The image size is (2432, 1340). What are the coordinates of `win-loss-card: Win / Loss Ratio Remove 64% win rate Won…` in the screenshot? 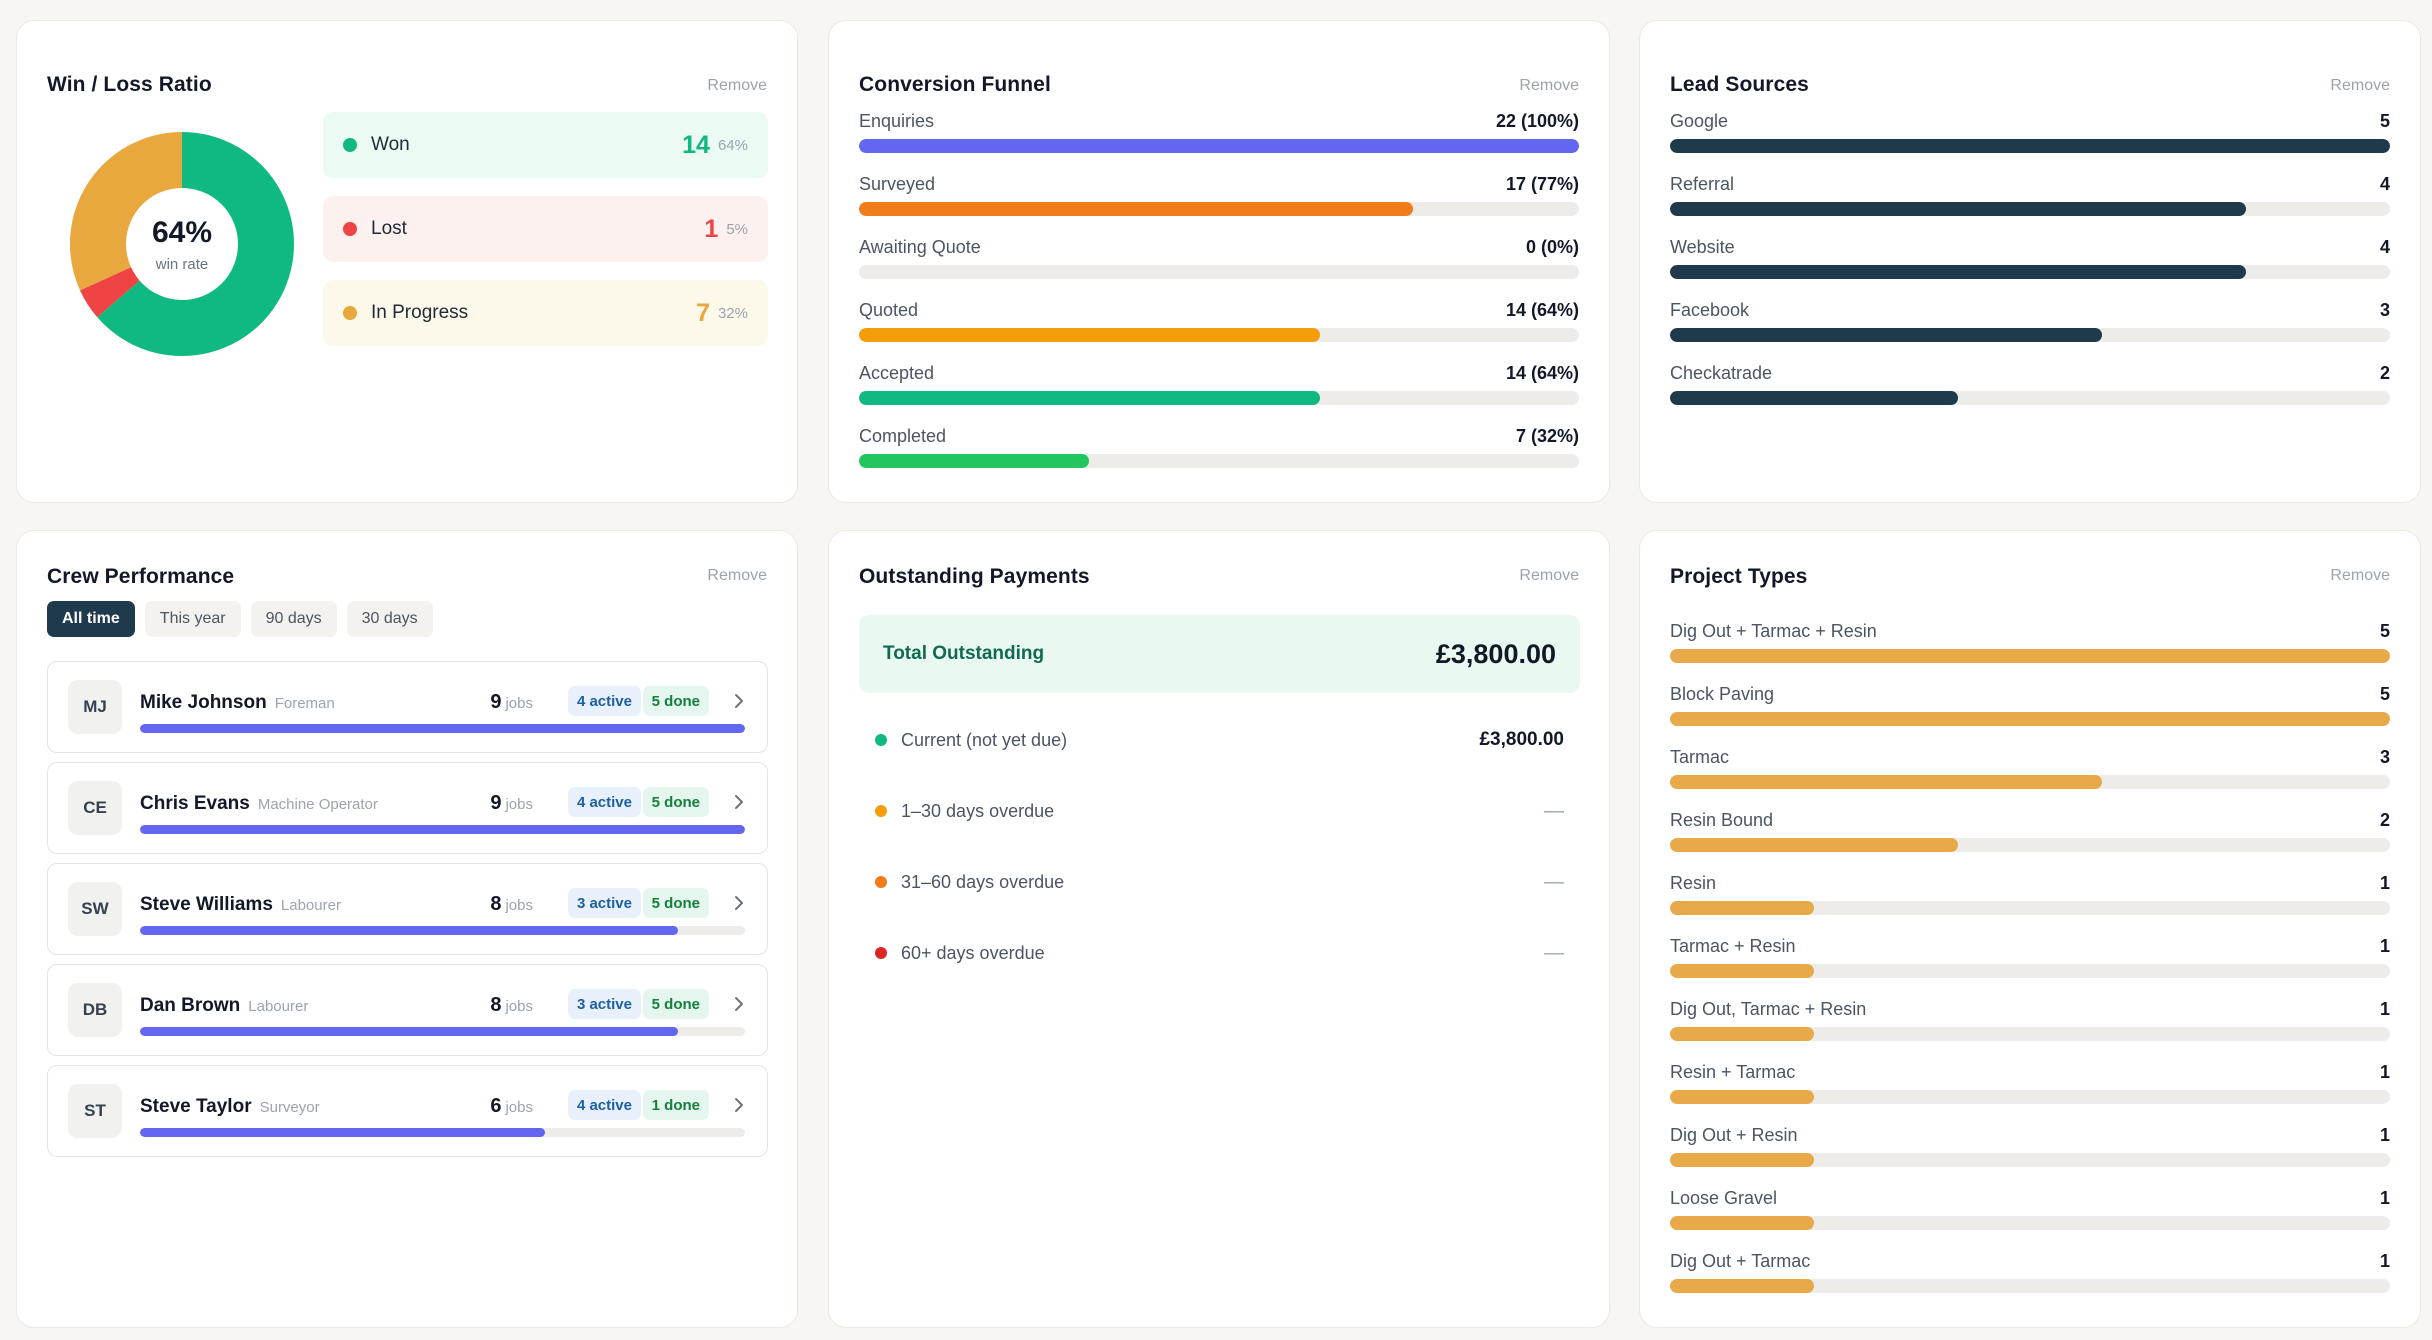 It's located at (407, 261).